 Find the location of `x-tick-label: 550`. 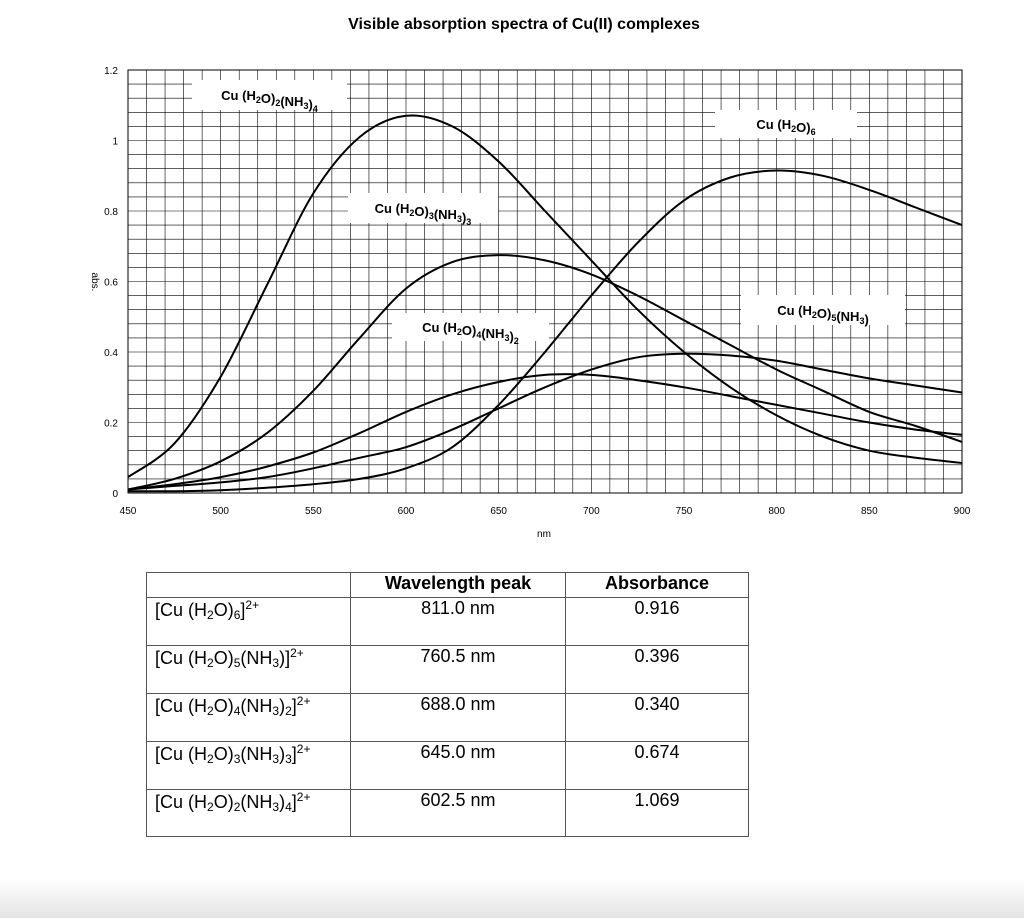

x-tick-label: 550 is located at coordinates (313, 511).